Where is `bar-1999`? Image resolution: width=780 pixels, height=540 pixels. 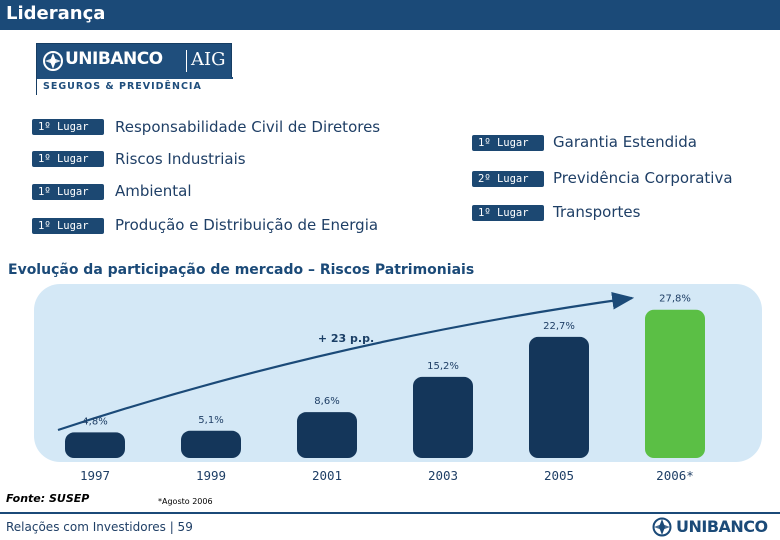 bar-1999 is located at coordinates (211, 444).